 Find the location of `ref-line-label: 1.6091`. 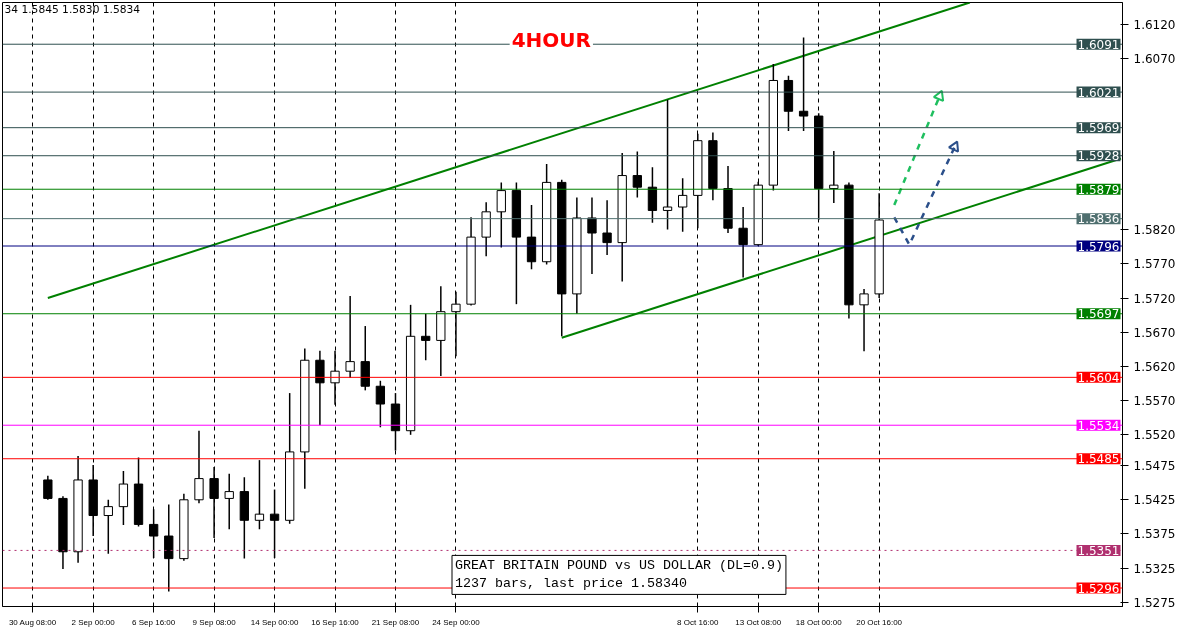

ref-line-label: 1.6091 is located at coordinates (1098, 44).